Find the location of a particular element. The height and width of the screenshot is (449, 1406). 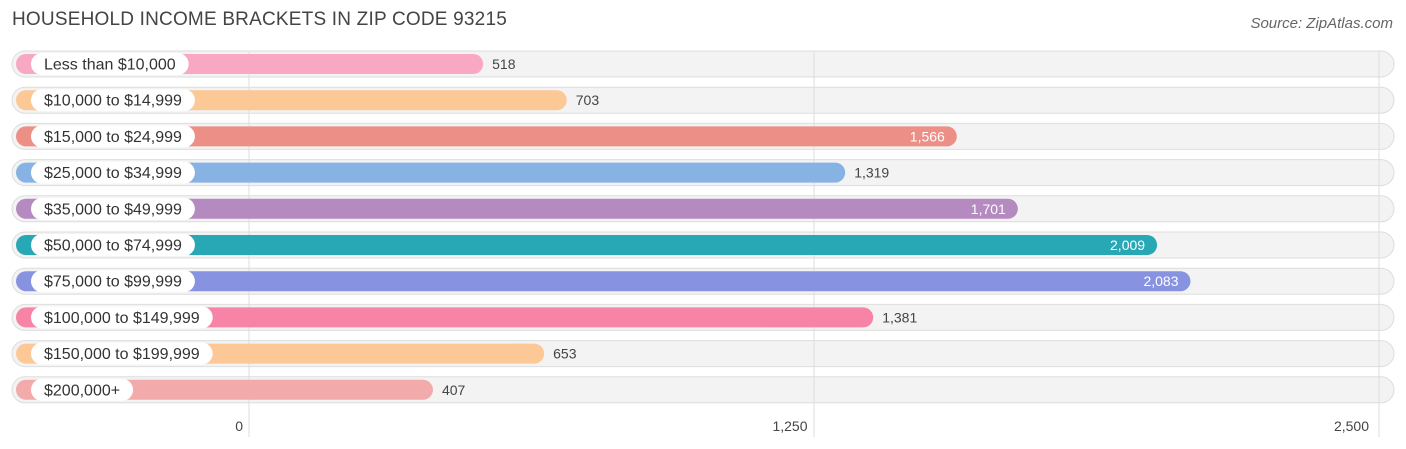

category-label: $15,000 to $24,999 is located at coordinates (113, 137).